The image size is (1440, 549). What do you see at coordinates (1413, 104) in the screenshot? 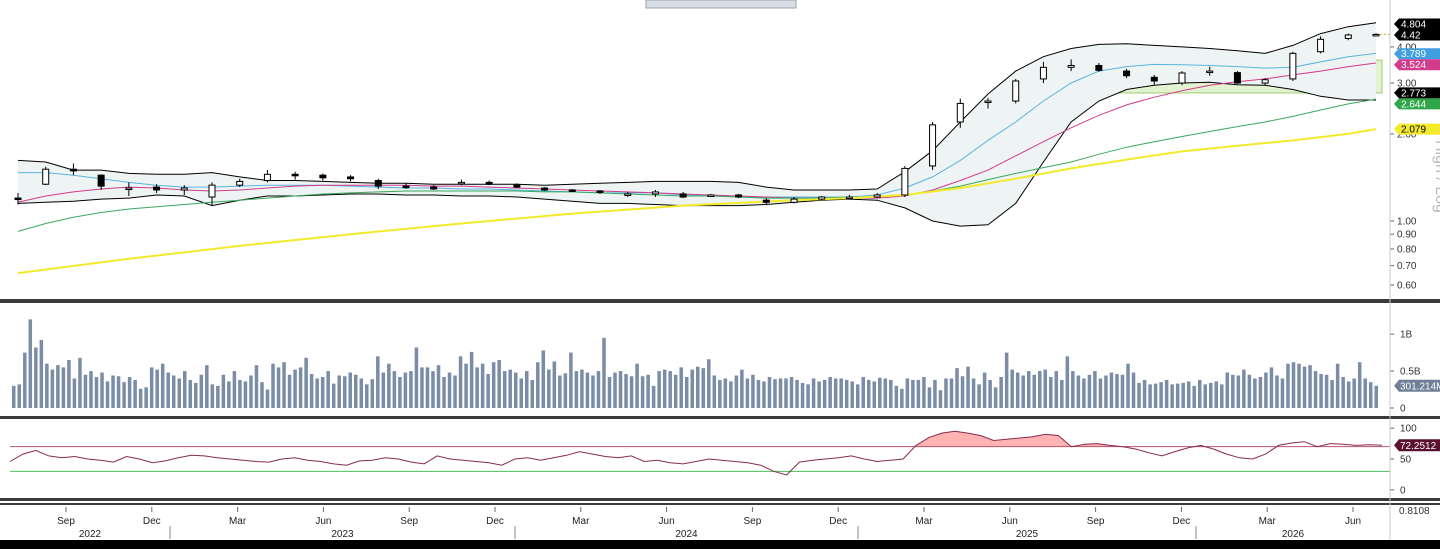
I see `value-badge-label: 2.644` at bounding box center [1413, 104].